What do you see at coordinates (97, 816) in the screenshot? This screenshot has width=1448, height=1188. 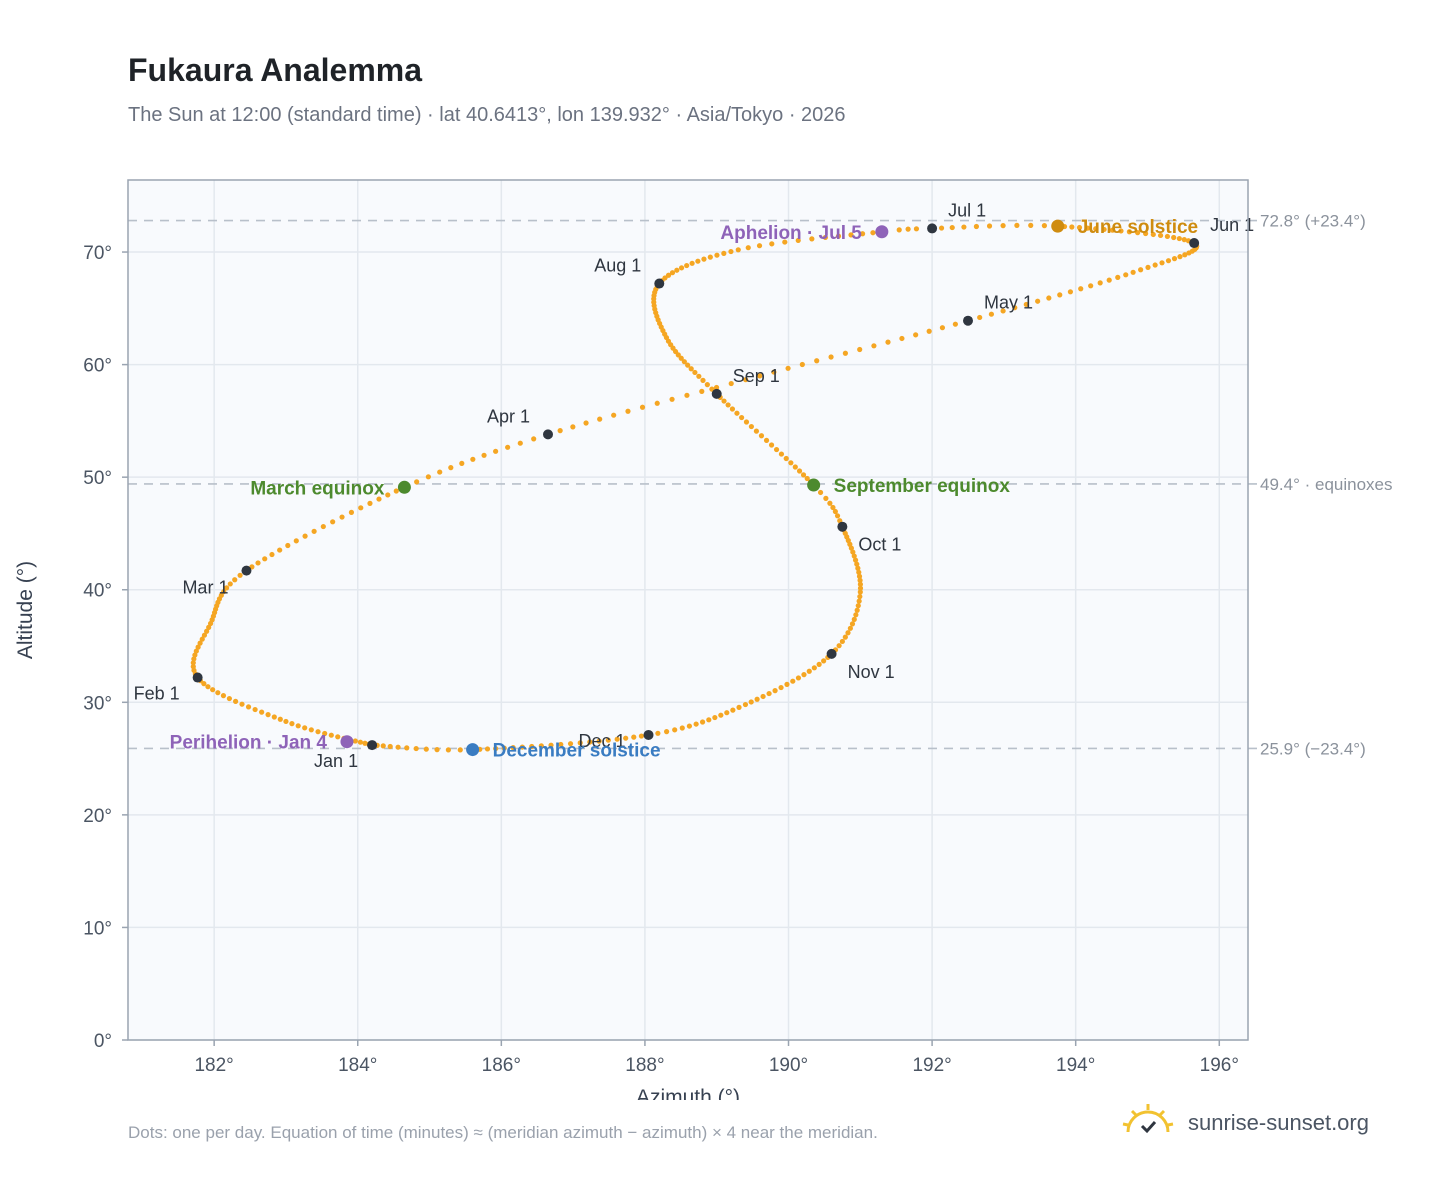 I see `y-tick-label: 20°` at bounding box center [97, 816].